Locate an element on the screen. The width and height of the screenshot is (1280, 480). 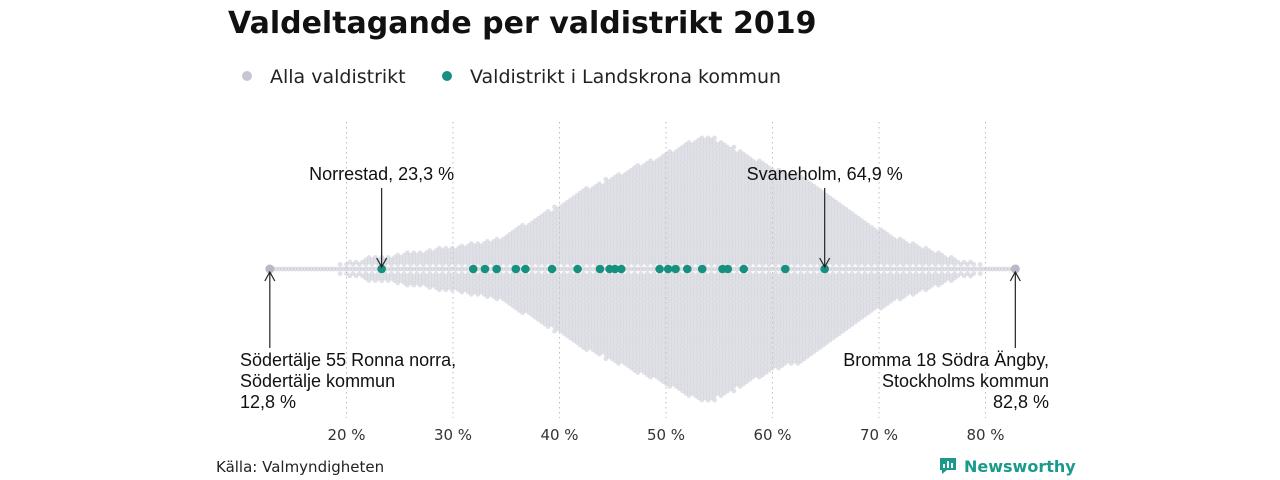
legend-item-all-districts: Alla valdistrikt is located at coordinates (324, 77).